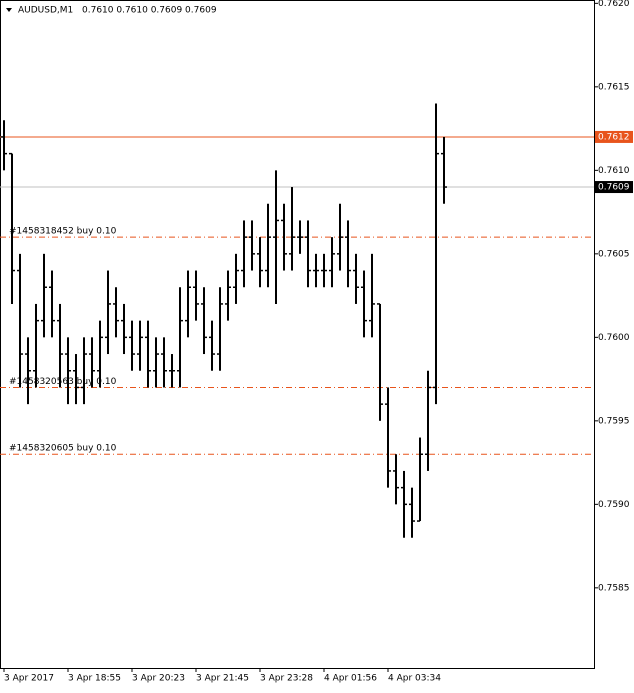 The height and width of the screenshot is (693, 634). Describe the element at coordinates (9, 10) in the screenshot. I see `menu-arrow` at that location.